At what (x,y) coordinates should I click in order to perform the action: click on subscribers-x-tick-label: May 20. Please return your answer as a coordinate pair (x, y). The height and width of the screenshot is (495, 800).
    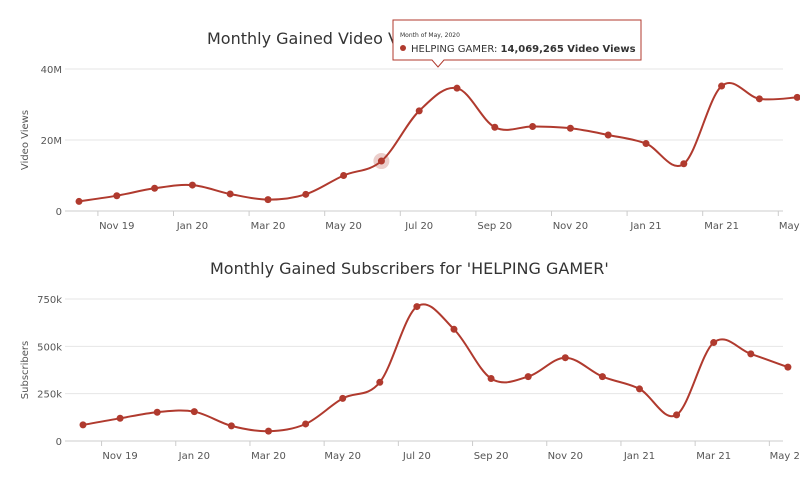
    Looking at the image, I should click on (342, 456).